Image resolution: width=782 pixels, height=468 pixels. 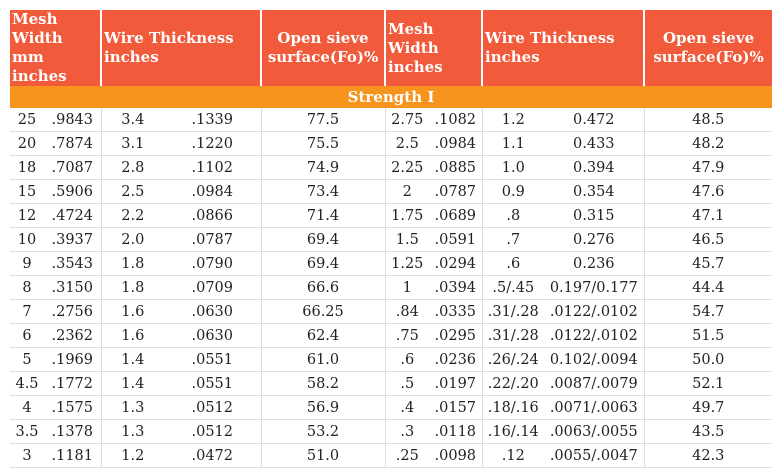 I want to click on cell: 5, so click(x=27, y=359).